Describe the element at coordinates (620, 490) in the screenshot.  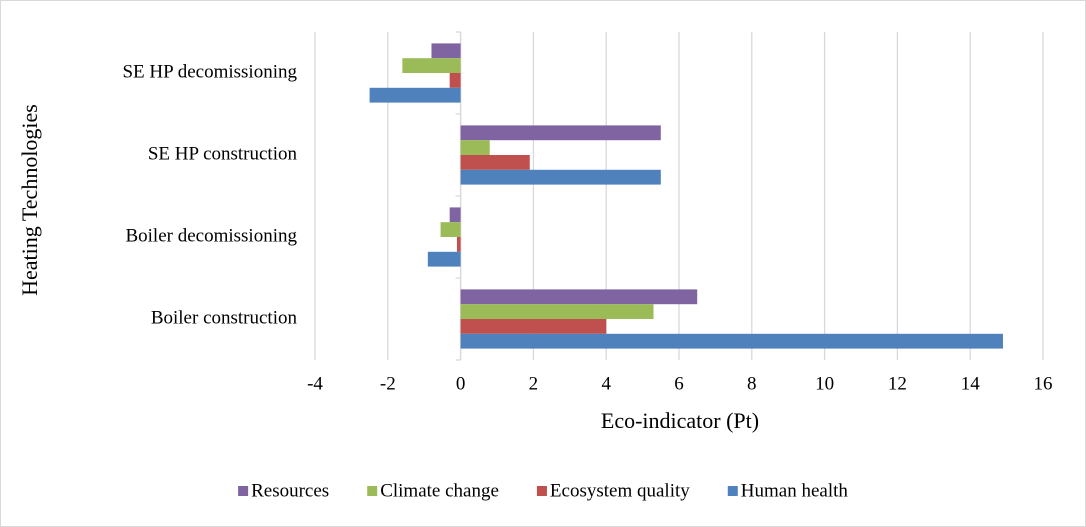
I see `legend-label: Ecosystem quality` at that location.